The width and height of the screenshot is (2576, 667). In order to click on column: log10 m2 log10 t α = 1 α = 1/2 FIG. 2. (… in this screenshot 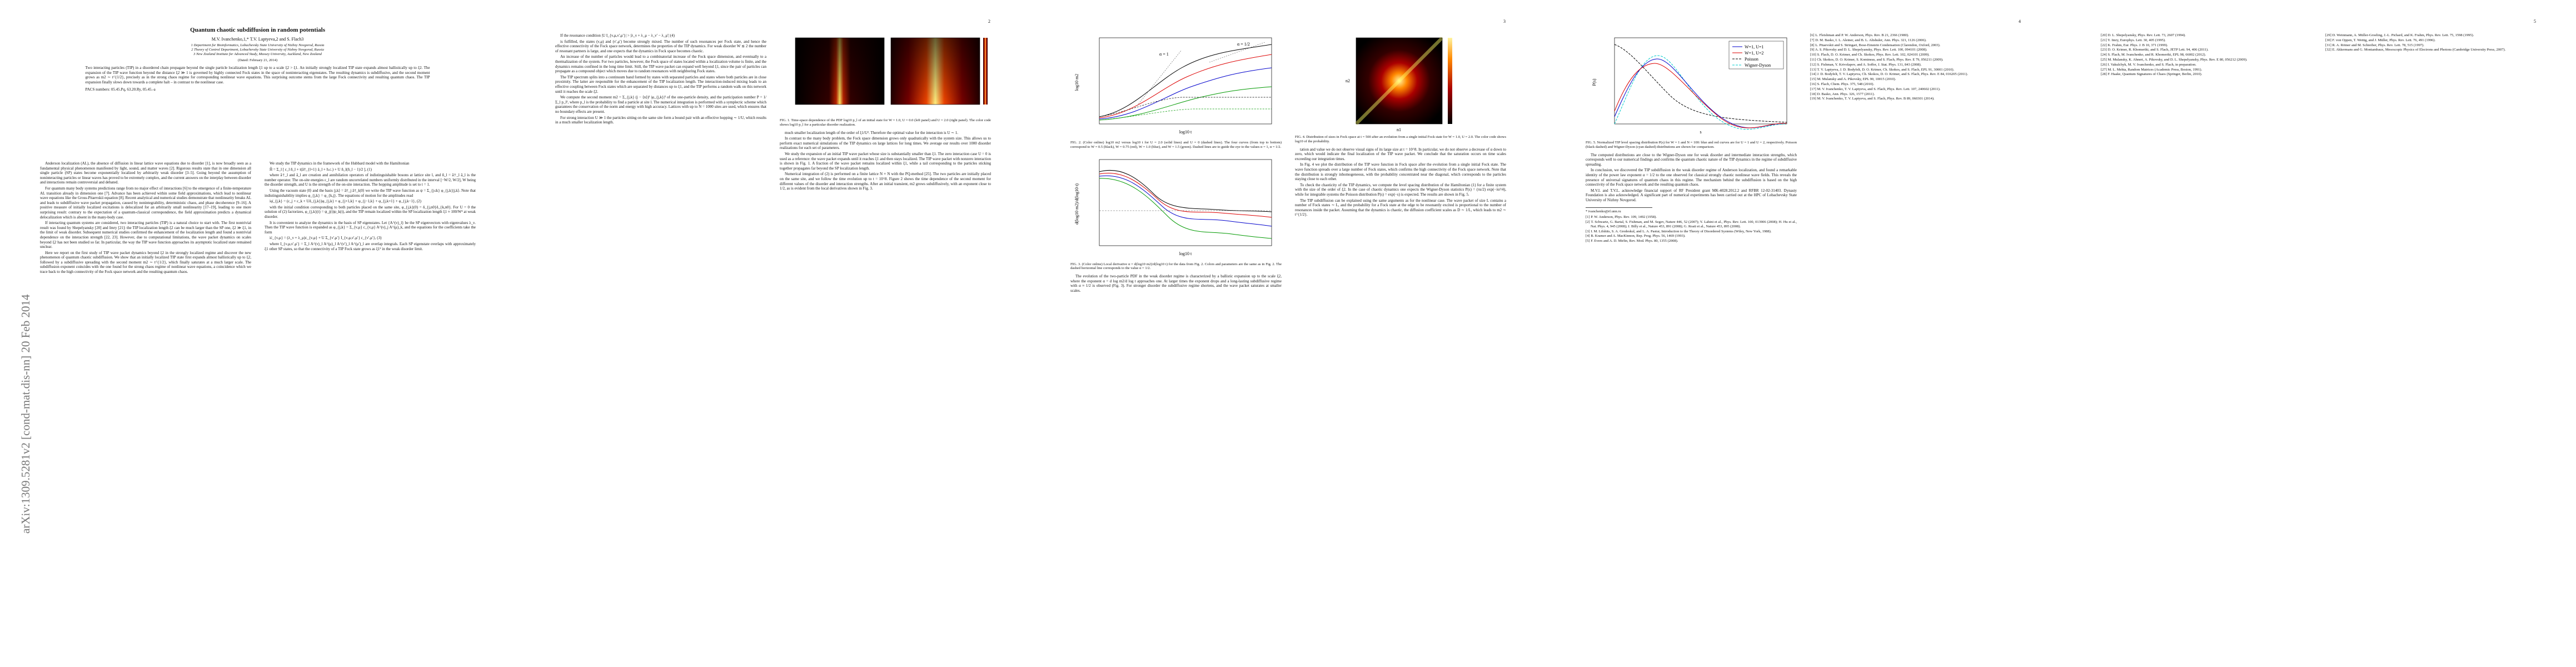, I will do `click(1176, 164)`.